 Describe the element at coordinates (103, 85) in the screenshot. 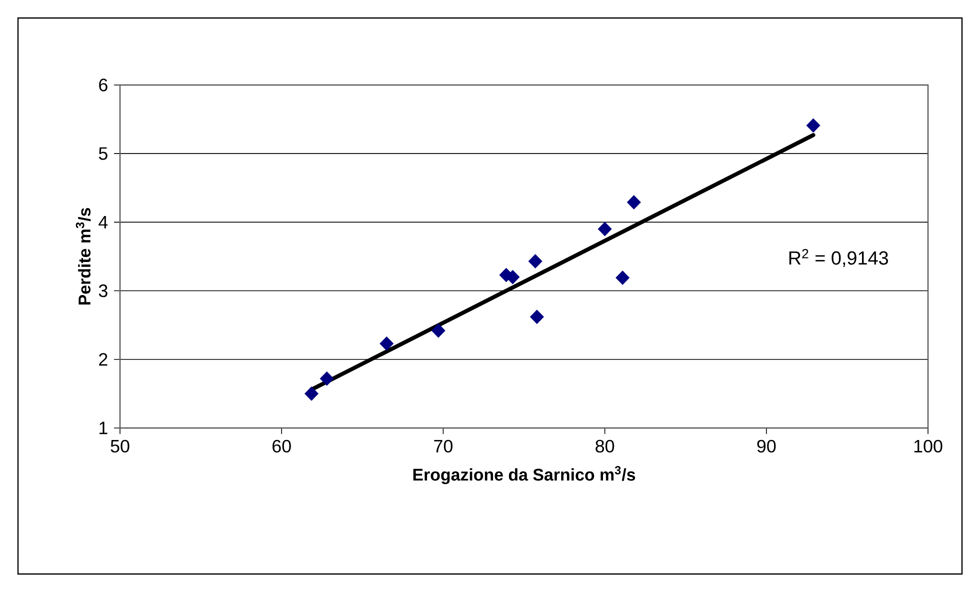

I see `y-tick-label: 6` at that location.